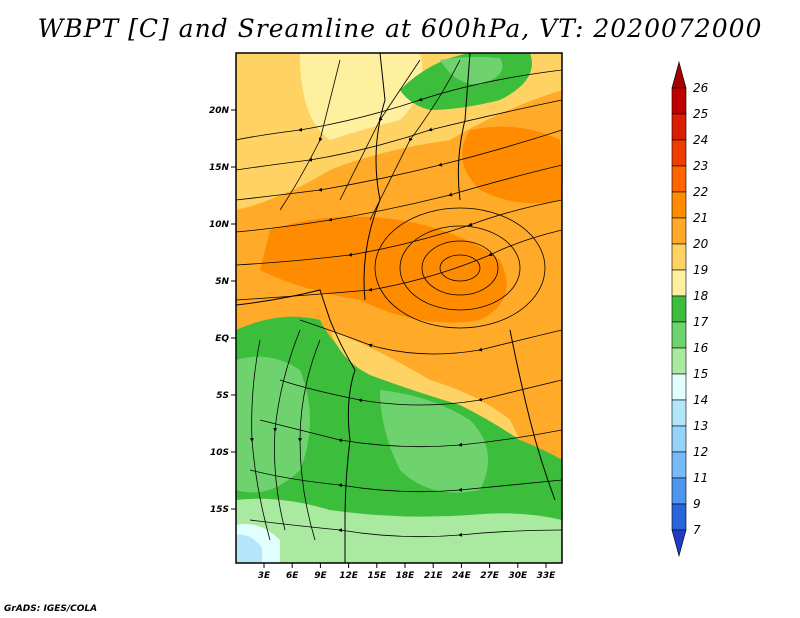 This screenshot has height=618, width=800. What do you see at coordinates (377, 576) in the screenshot?
I see `lon-tick-label: 15E` at bounding box center [377, 576].